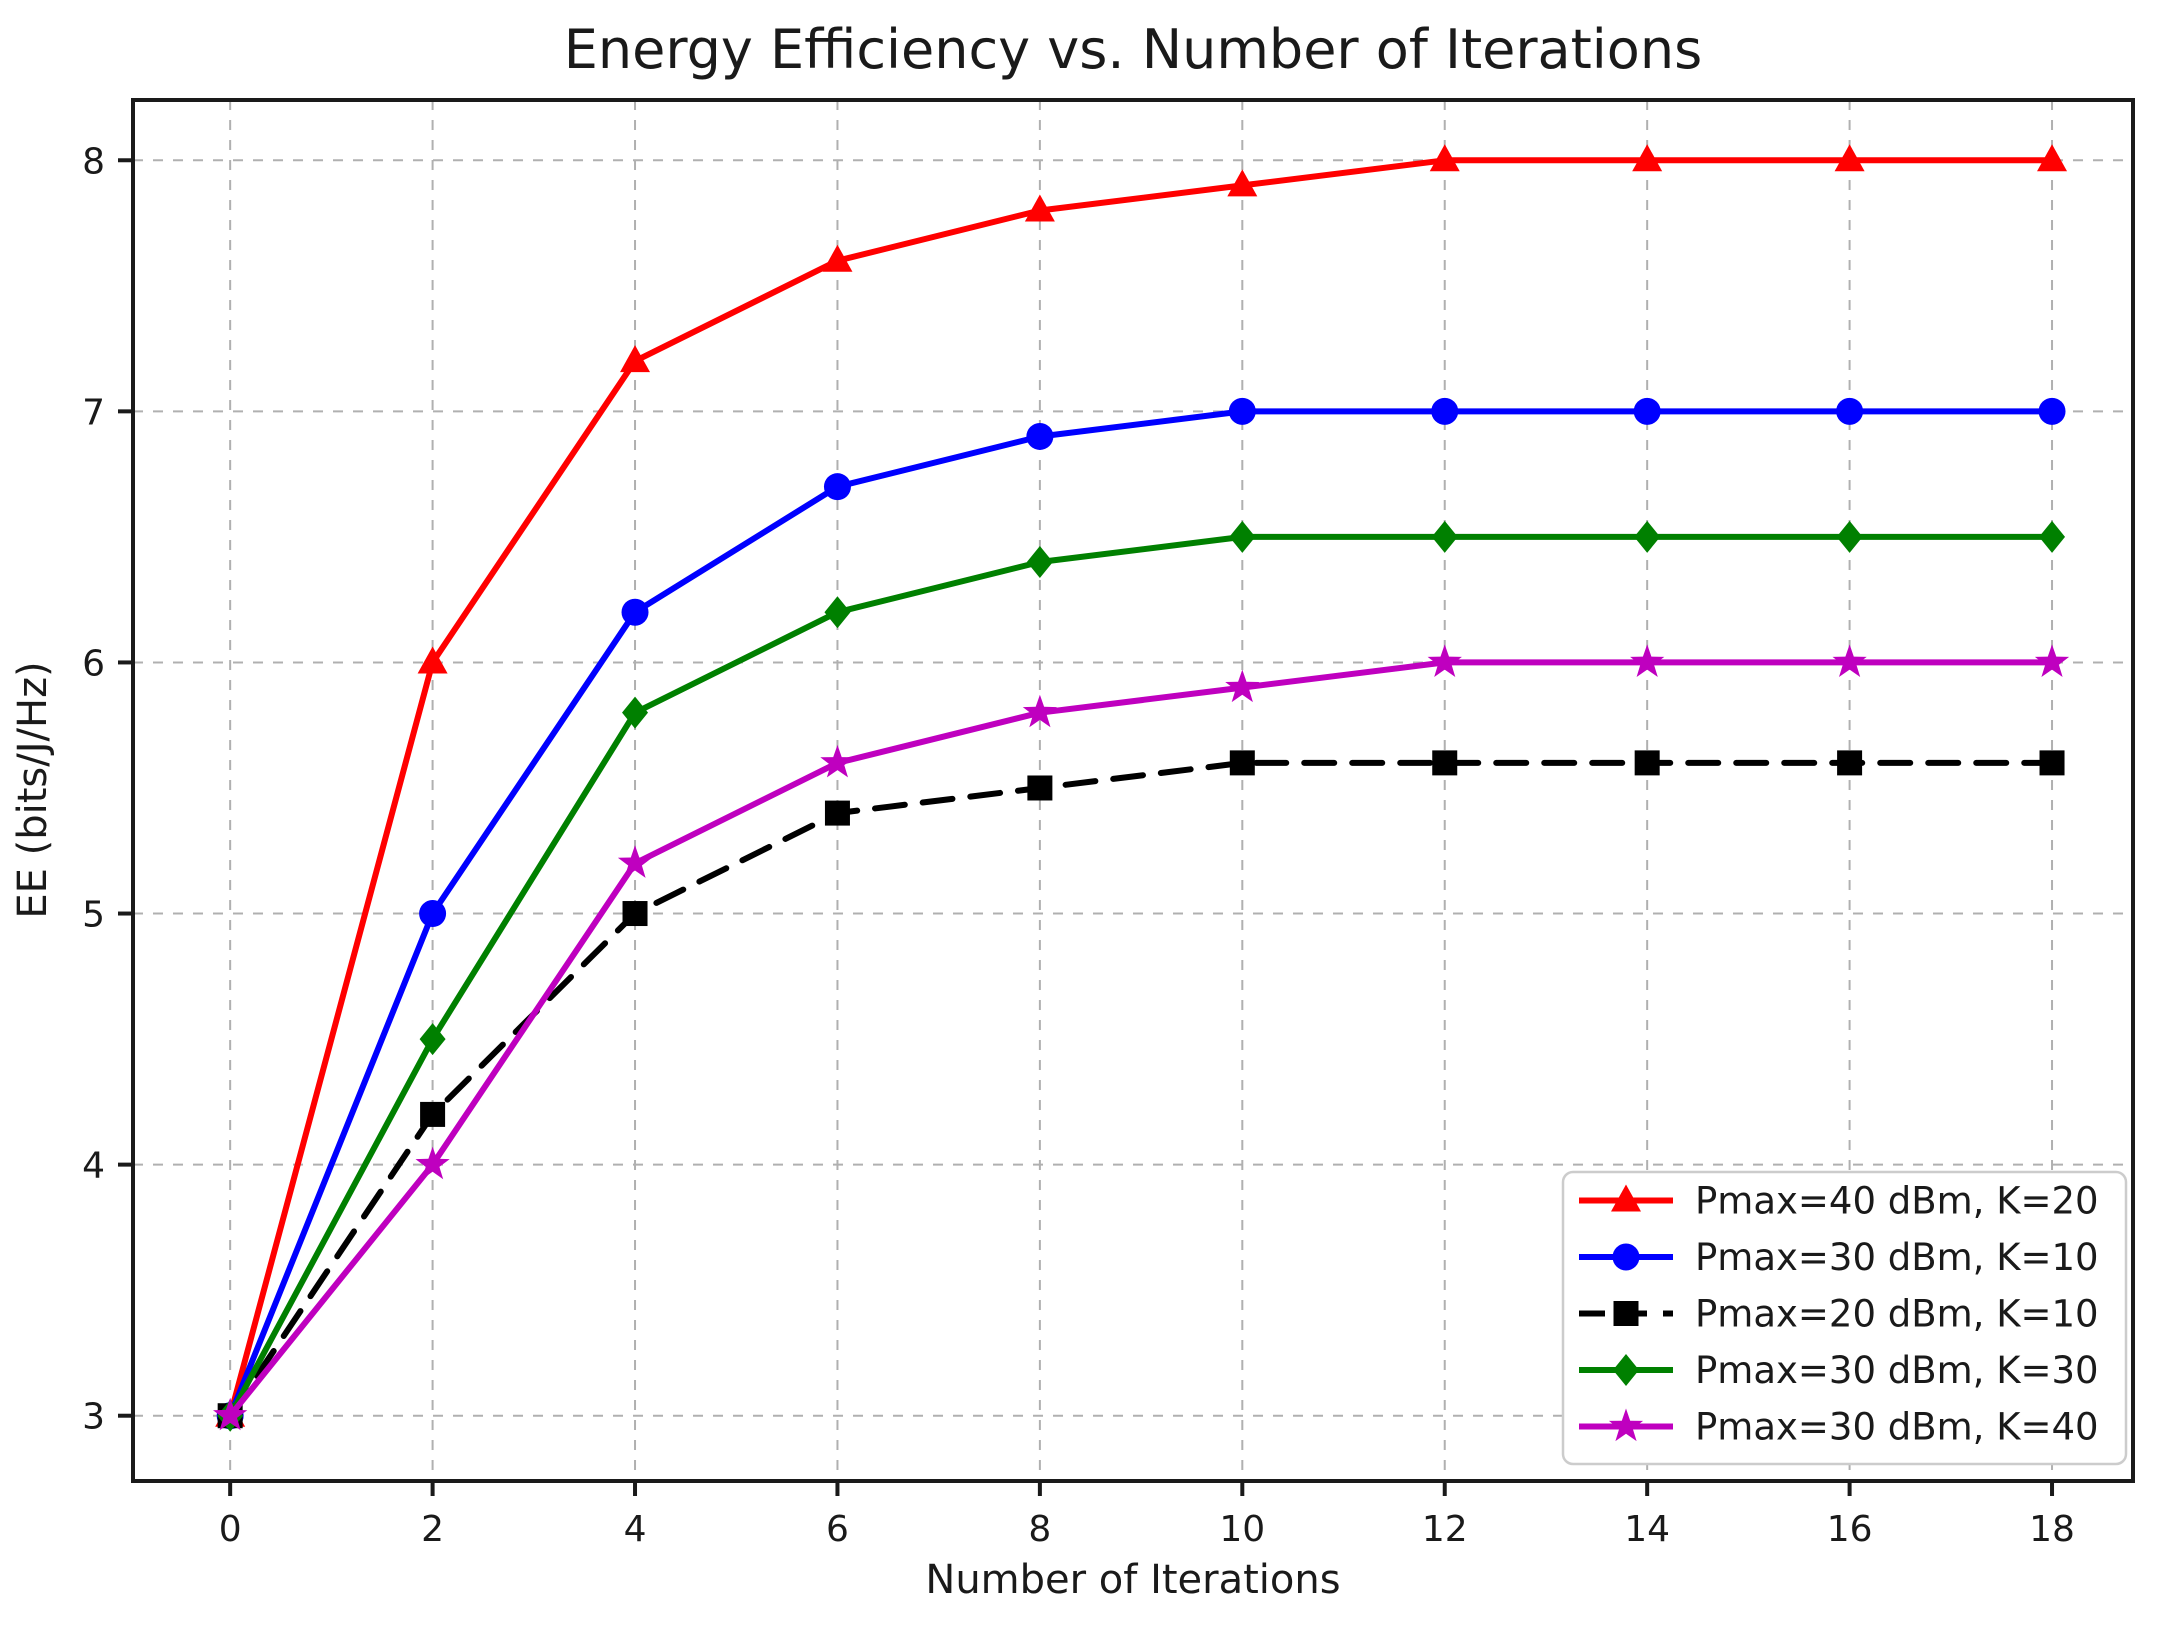 Image resolution: width=2168 pixels, height=1627 pixels. Describe the element at coordinates (1897, 1370) in the screenshot. I see `legend-item-label: Pmax=30 dBm, K=30` at that location.